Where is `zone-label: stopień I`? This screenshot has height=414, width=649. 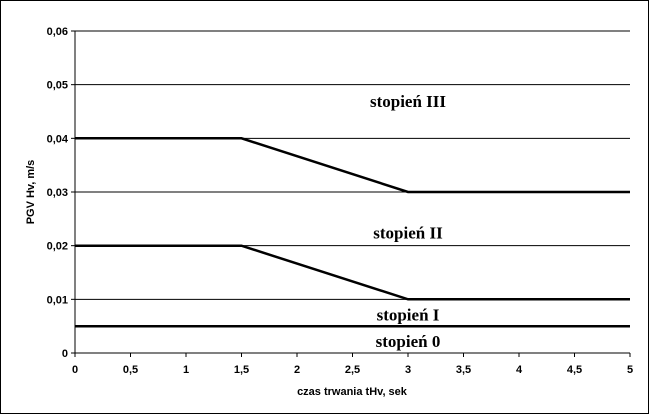 zone-label: stopień I is located at coordinates (408, 314).